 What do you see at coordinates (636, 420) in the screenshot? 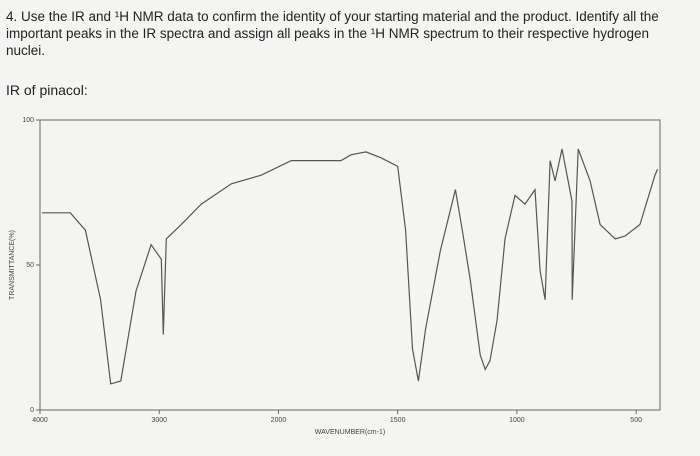
I see `x-tick-label: 500` at bounding box center [636, 420].